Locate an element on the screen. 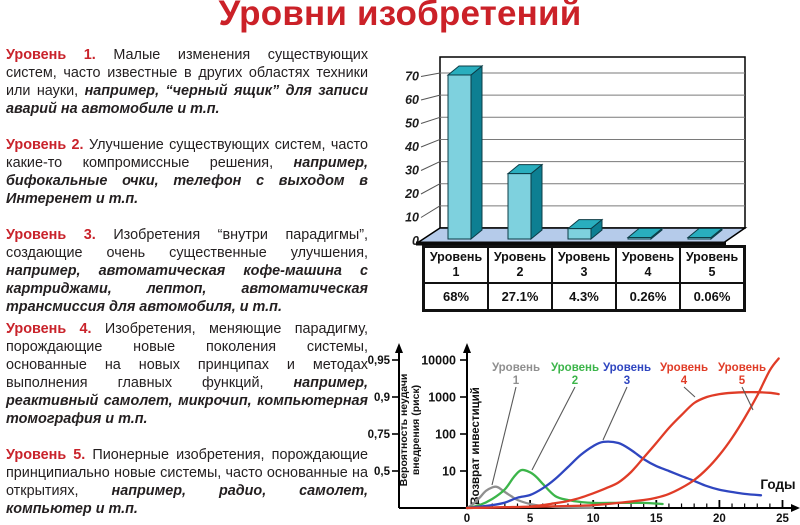 This screenshot has width=800, height=525. table-value-cell: 68% is located at coordinates (455, 297).